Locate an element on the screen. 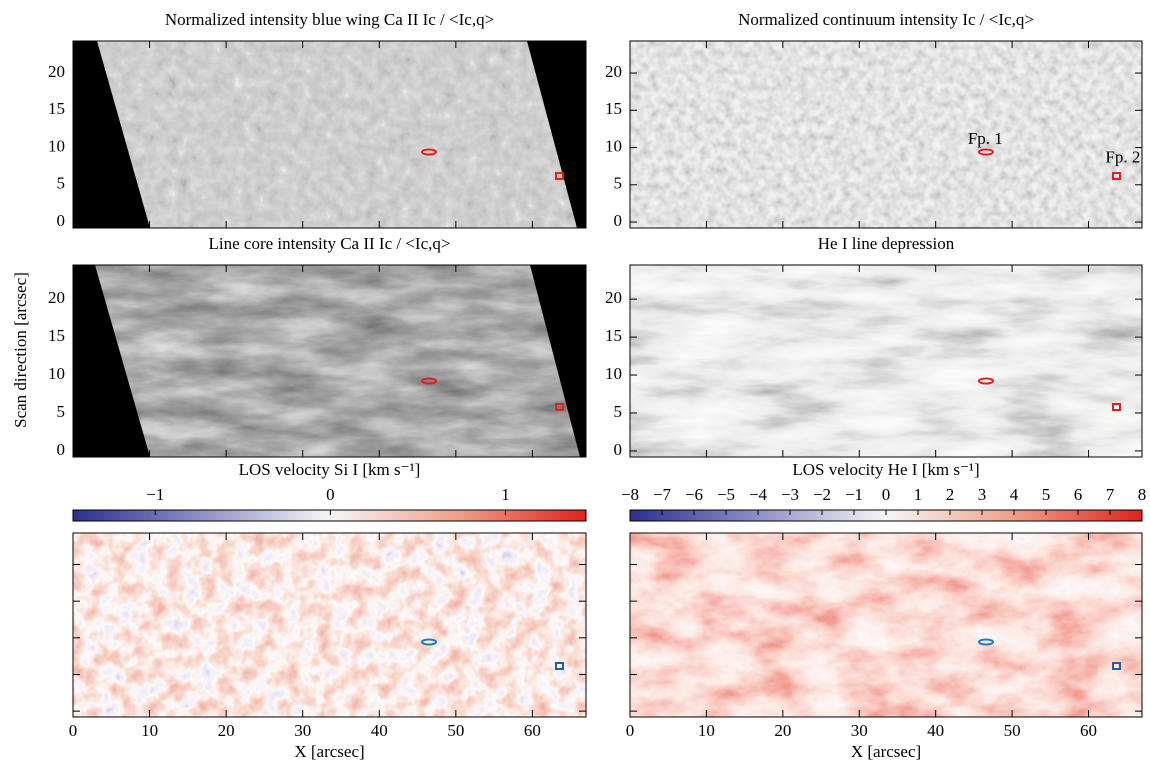  panel-title: Line core intensity Ca II Ic / <Ic,q> is located at coordinates (330, 243).